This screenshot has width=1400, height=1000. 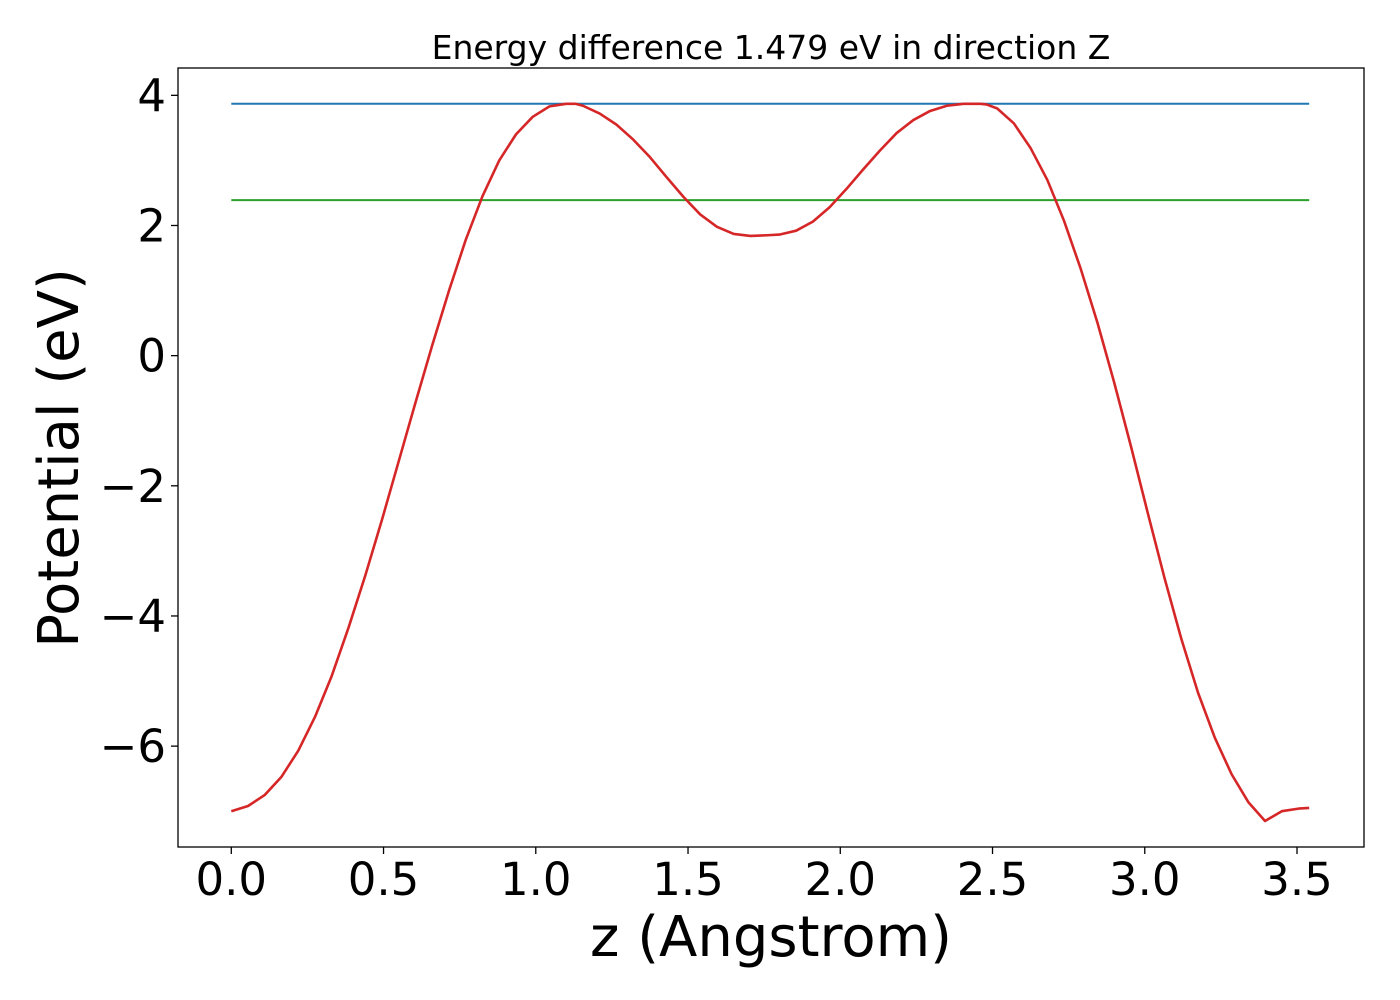 What do you see at coordinates (151, 225) in the screenshot?
I see `y-tick-label: 2` at bounding box center [151, 225].